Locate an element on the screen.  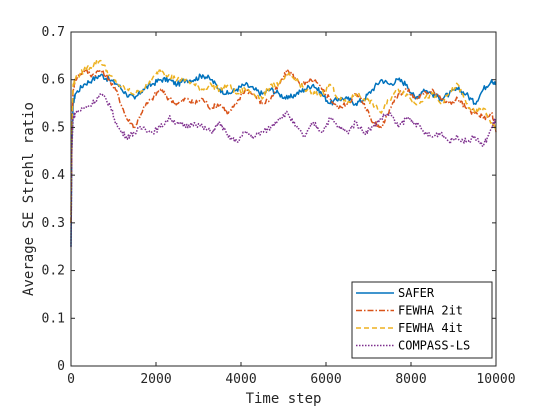
x-tick-label: 4000 is located at coordinates (240, 379).